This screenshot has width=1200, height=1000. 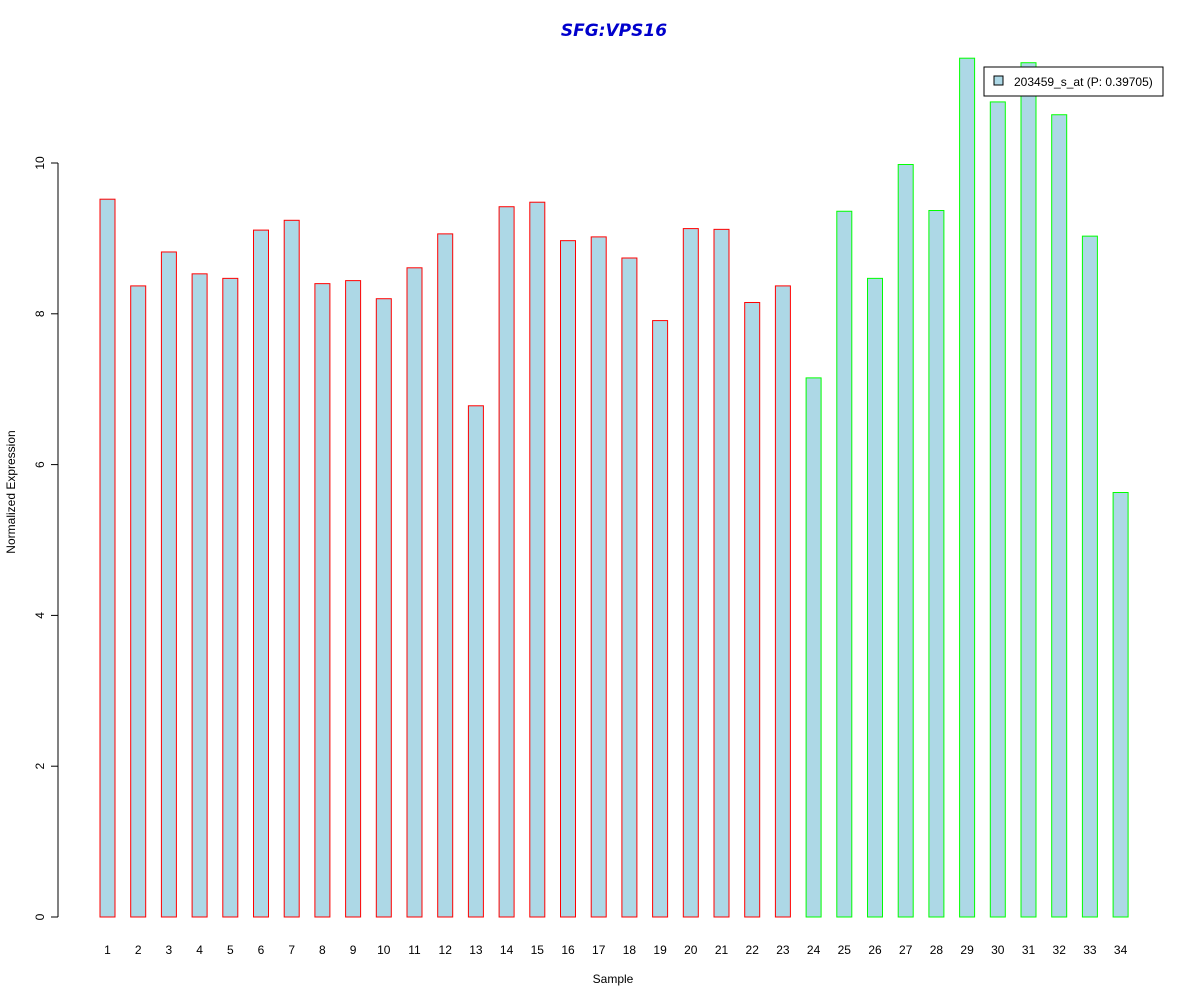 I want to click on x-tick-label: 3, so click(x=169, y=950).